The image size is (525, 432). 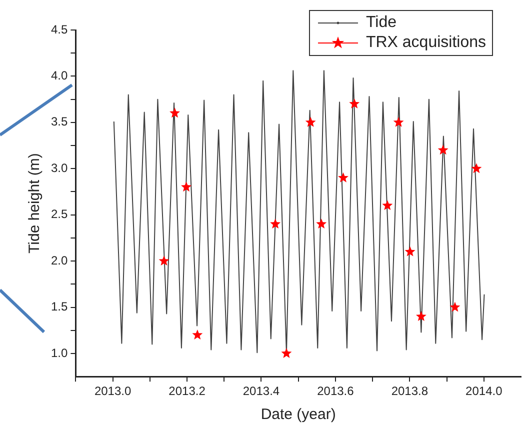 What do you see at coordinates (484, 391) in the screenshot?
I see `x-tick-label: 2014.0` at bounding box center [484, 391].